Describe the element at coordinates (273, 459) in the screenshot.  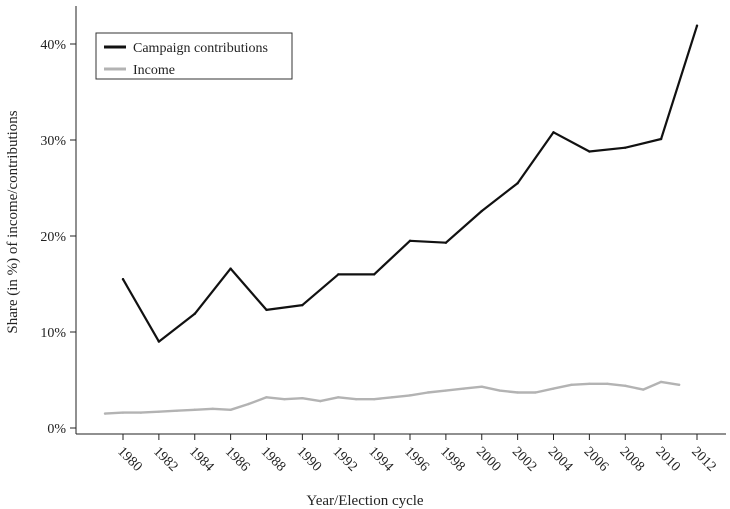
I see `x-tick-label: 1988` at that location.